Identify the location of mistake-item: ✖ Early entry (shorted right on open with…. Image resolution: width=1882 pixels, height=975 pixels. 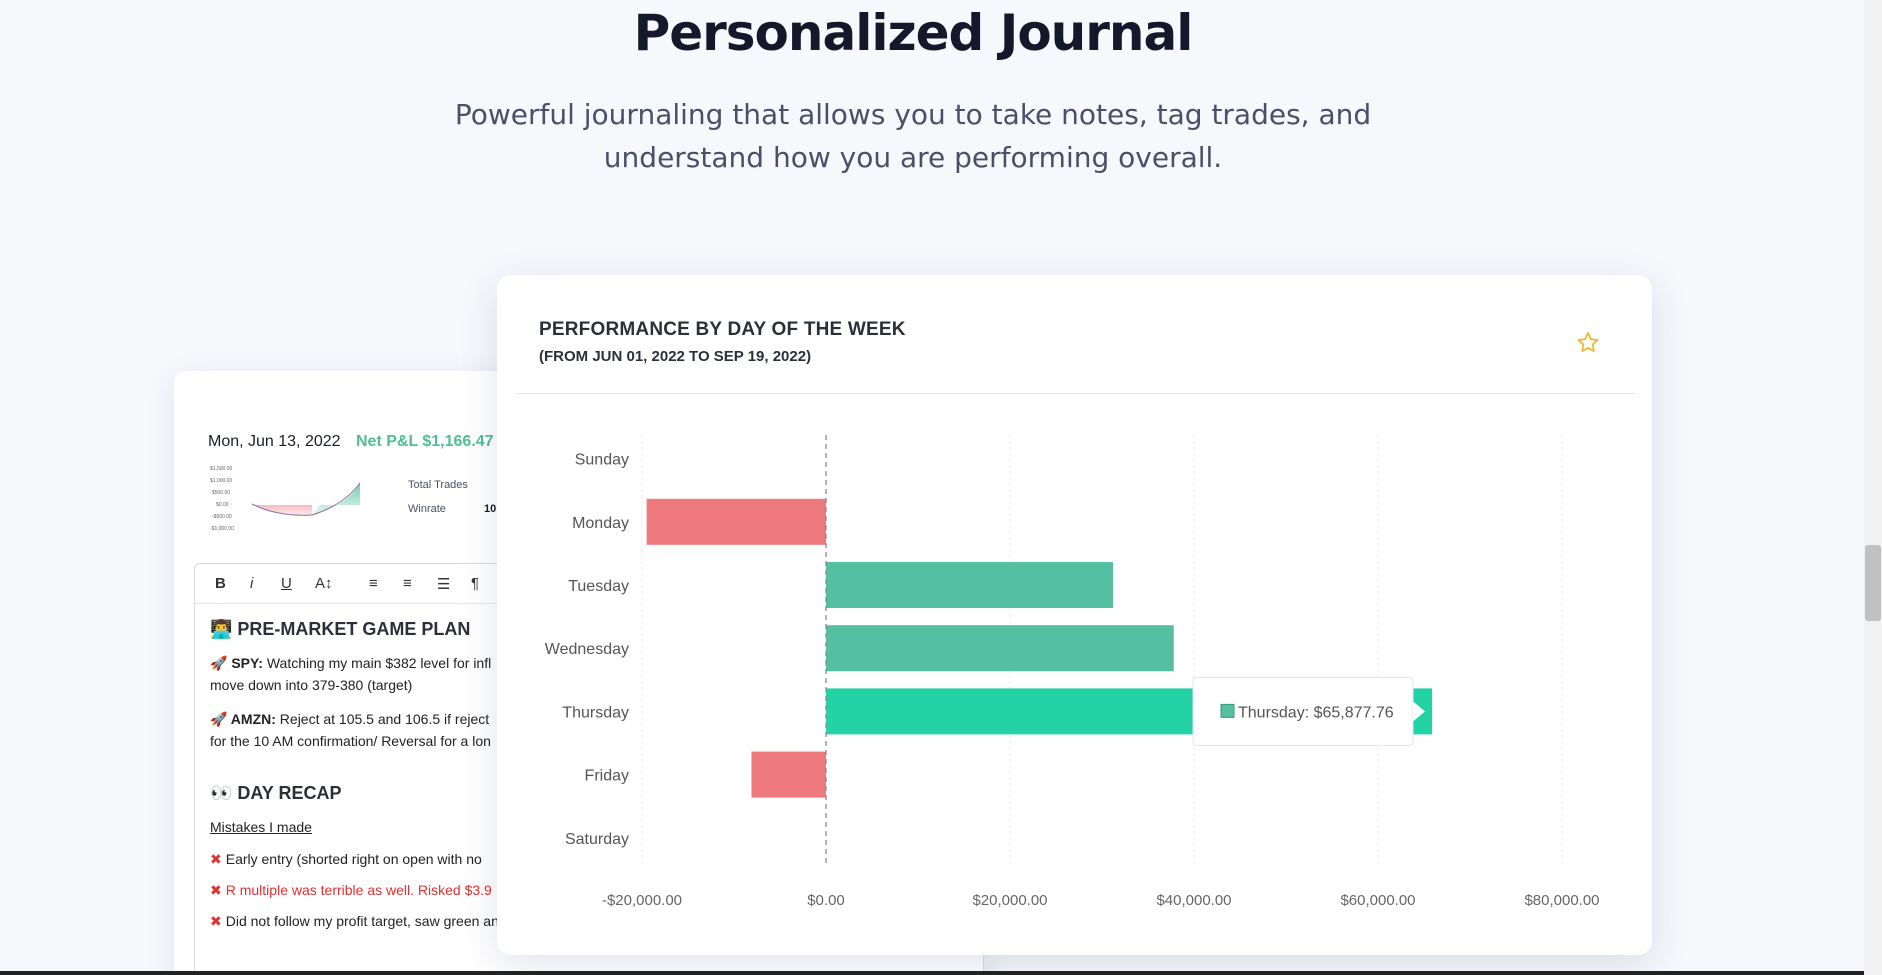
(590, 859).